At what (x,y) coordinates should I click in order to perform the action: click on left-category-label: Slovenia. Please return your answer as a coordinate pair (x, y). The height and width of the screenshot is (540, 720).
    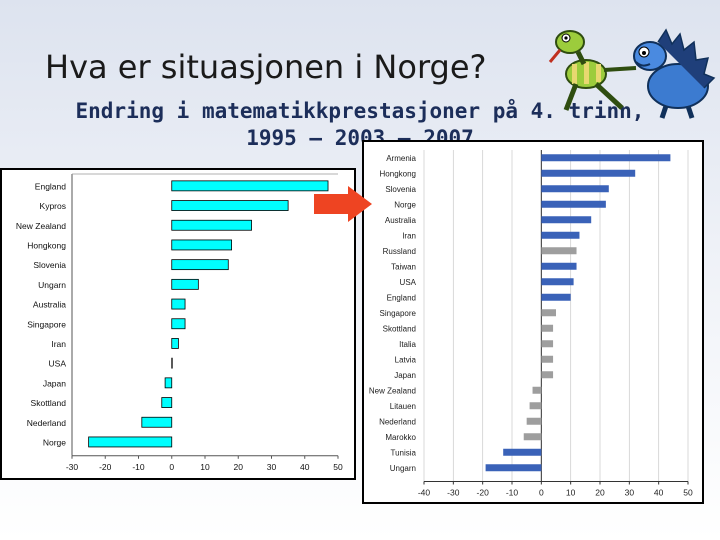
    Looking at the image, I should click on (49, 265).